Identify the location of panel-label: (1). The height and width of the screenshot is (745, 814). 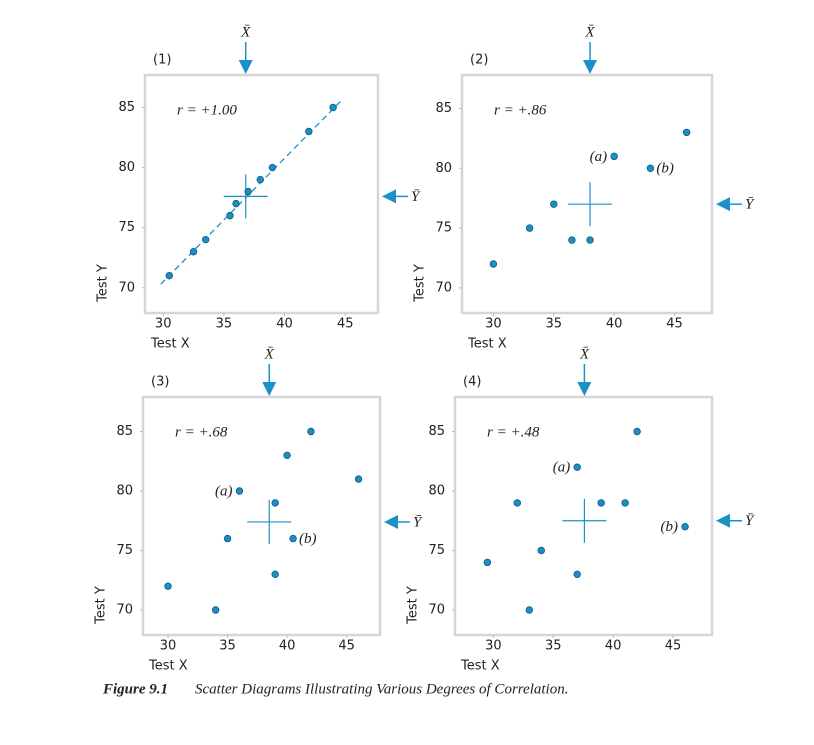
(162, 60).